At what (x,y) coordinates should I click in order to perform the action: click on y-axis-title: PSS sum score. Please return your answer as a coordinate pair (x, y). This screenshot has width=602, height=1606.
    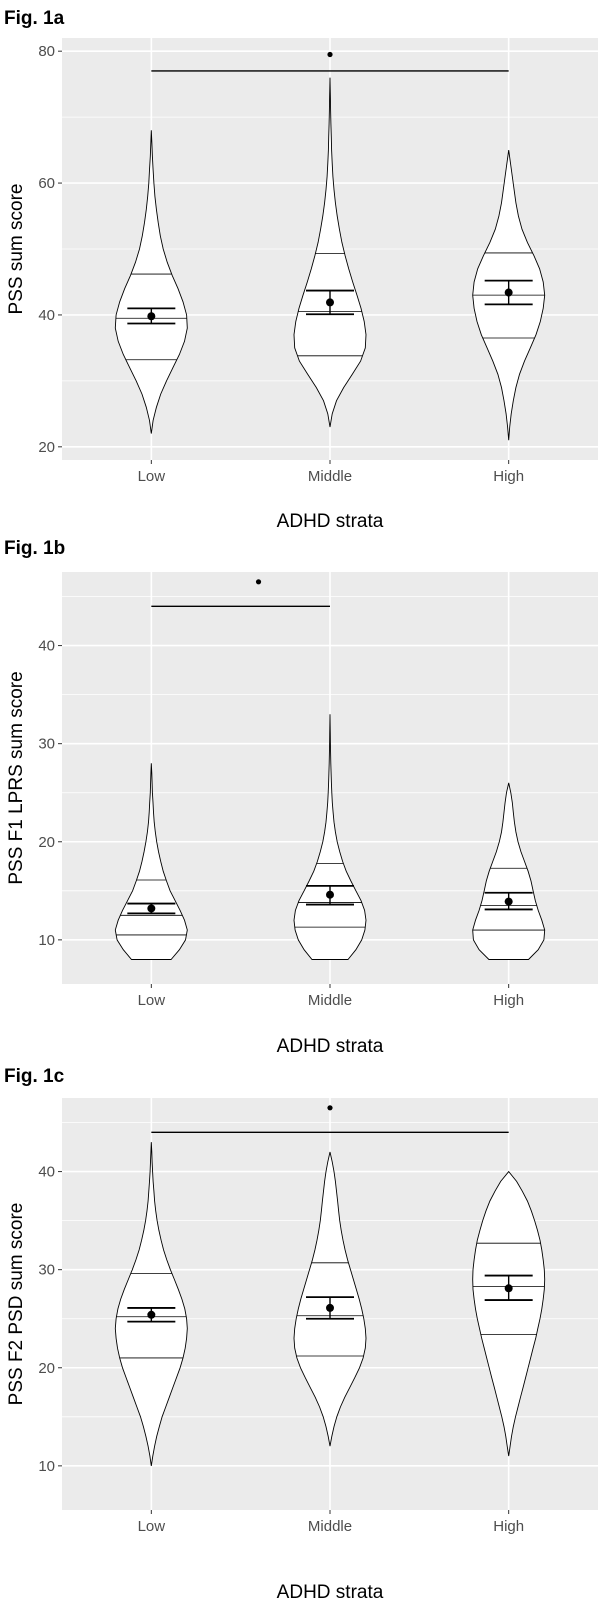
    Looking at the image, I should click on (16, 249).